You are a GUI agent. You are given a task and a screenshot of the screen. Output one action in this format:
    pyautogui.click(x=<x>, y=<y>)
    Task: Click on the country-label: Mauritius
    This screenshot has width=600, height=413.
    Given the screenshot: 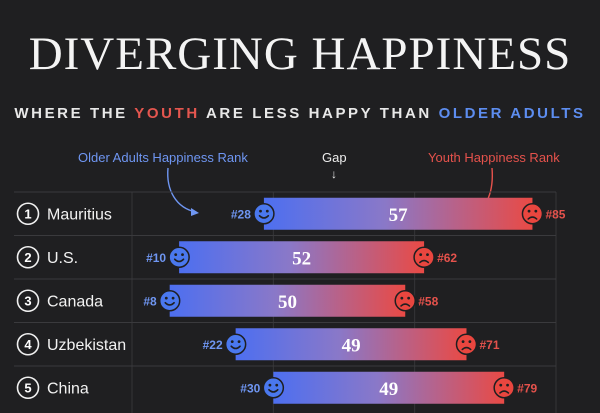 What is the action you would take?
    pyautogui.click(x=79, y=214)
    